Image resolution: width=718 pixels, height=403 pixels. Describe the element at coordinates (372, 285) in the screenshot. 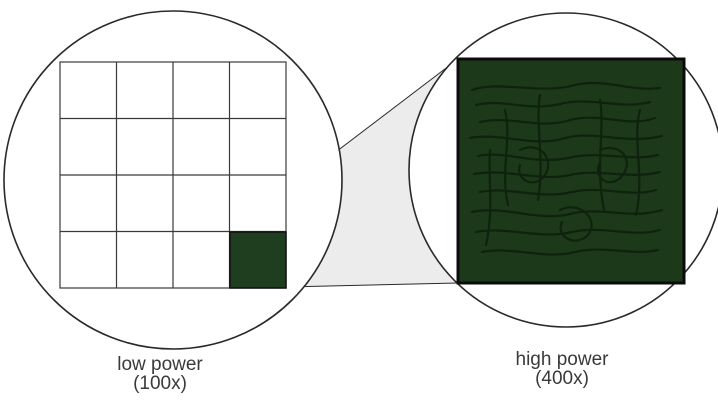

I see `zoom-line-bottom` at that location.